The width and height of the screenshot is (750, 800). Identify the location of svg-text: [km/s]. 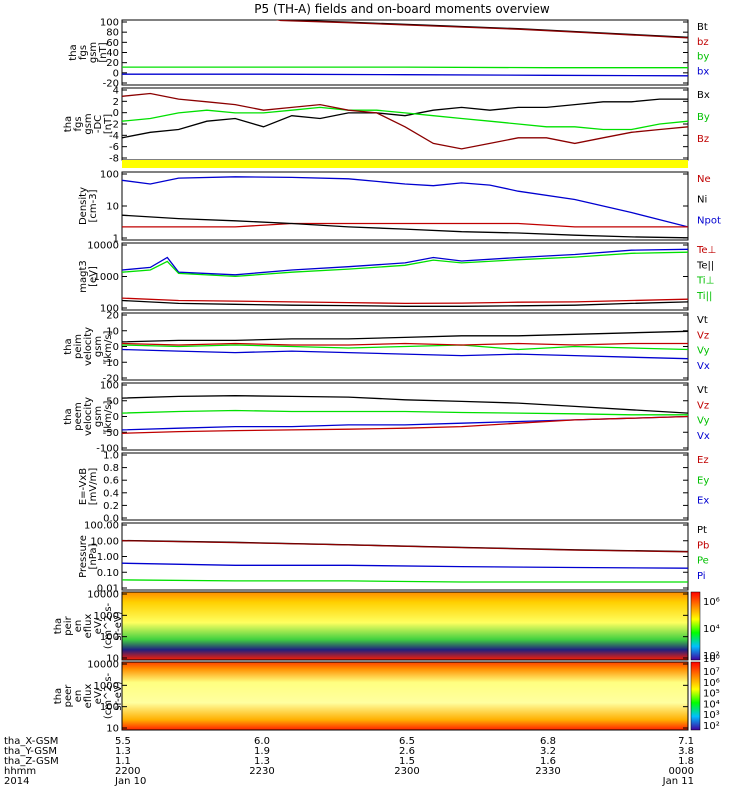
(108, 346).